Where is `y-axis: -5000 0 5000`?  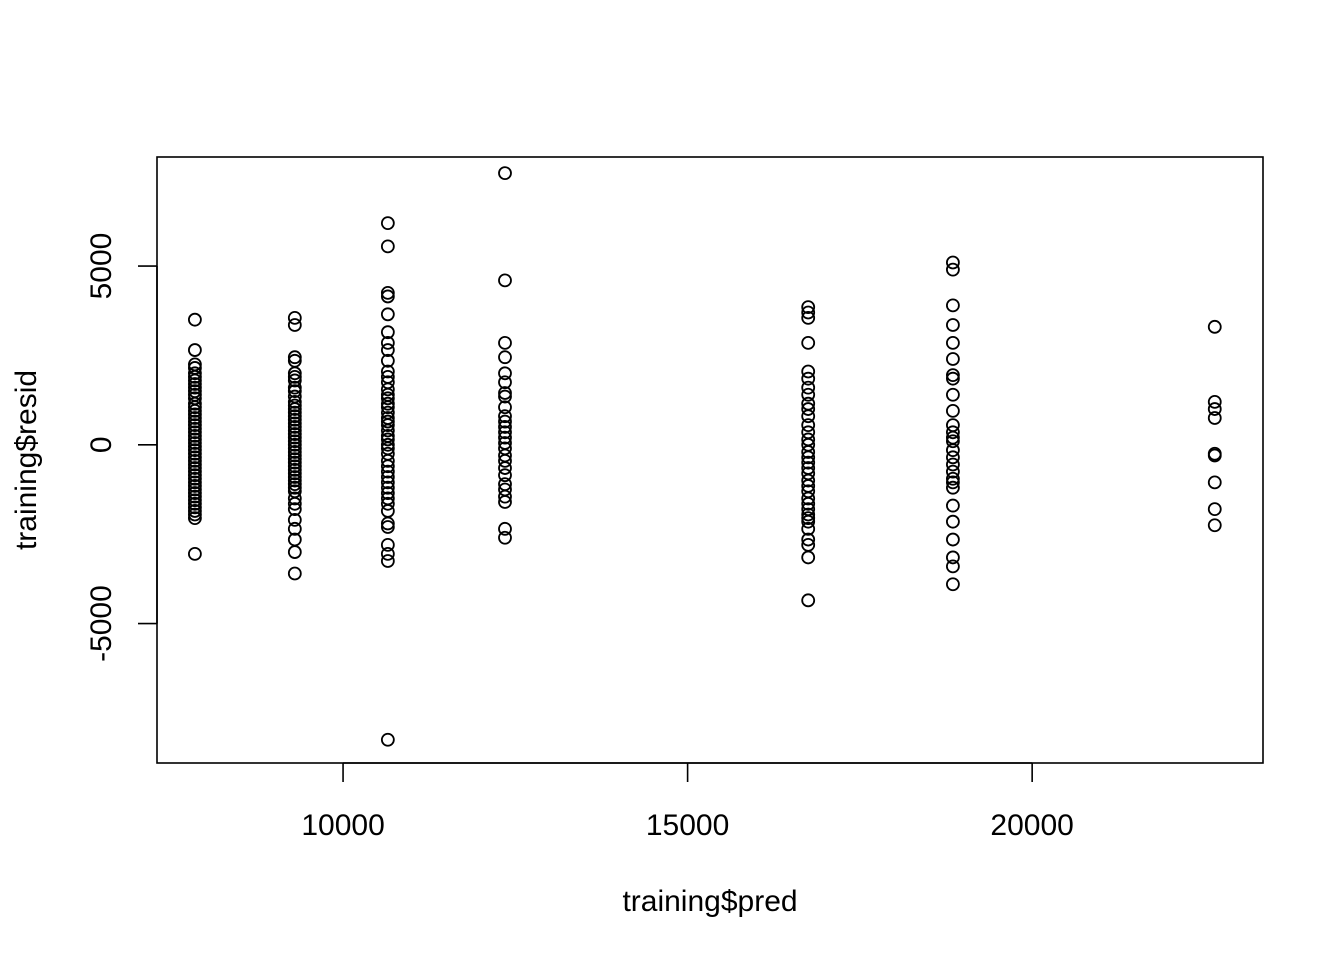 y-axis: -5000 0 5000 is located at coordinates (121, 447).